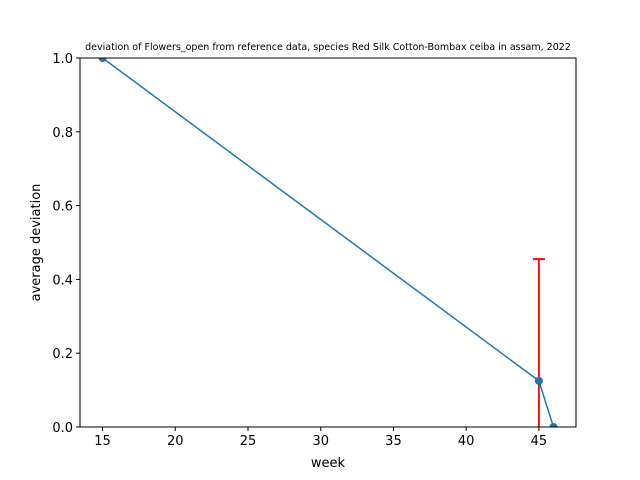 This screenshot has height=480, width=640. I want to click on y-tick-label: 0.4, so click(62, 280).